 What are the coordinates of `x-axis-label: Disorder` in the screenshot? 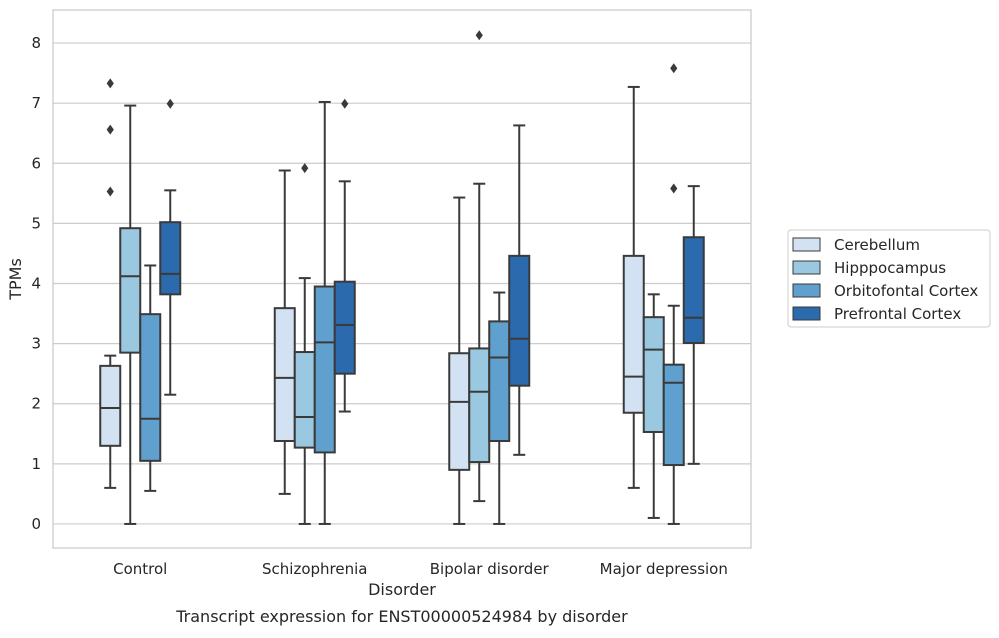 It's located at (402, 589).